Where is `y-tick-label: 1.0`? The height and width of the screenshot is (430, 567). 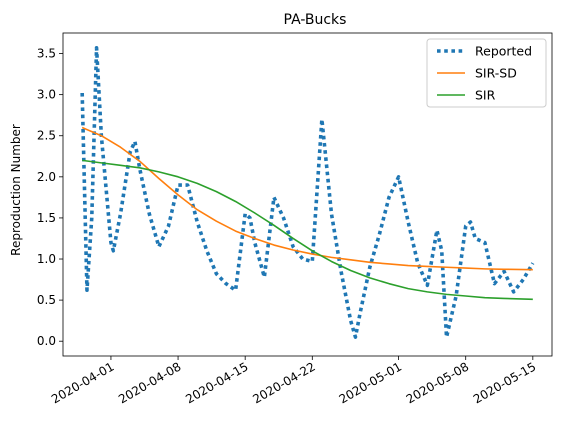
y-tick-label: 1.0 is located at coordinates (46, 259).